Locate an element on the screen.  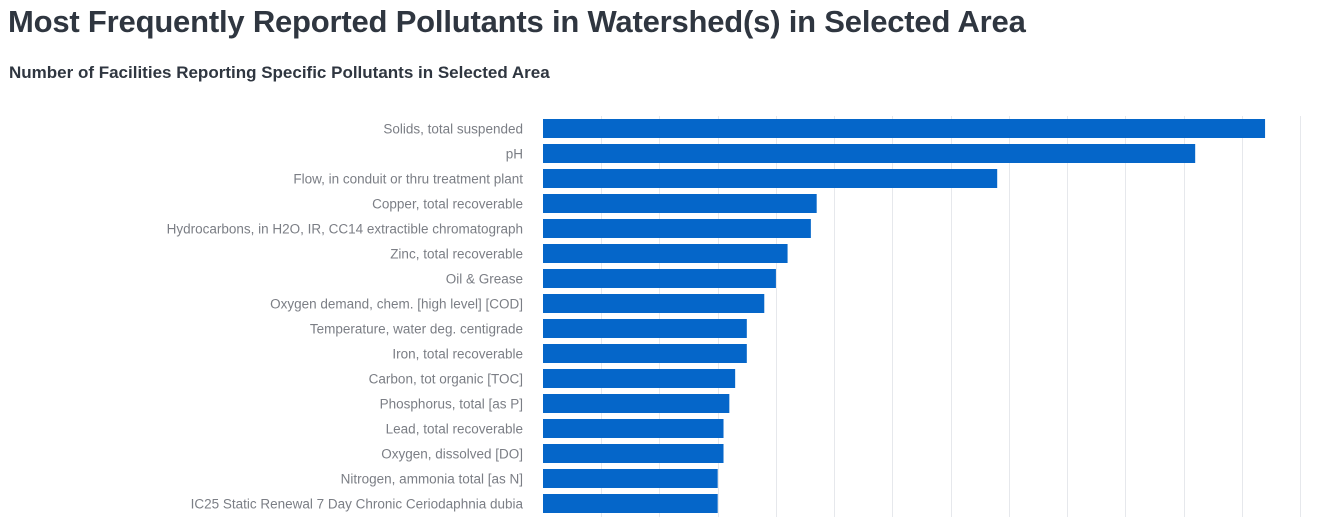
category-label: Phosphorus, total [as P] is located at coordinates (451, 404).